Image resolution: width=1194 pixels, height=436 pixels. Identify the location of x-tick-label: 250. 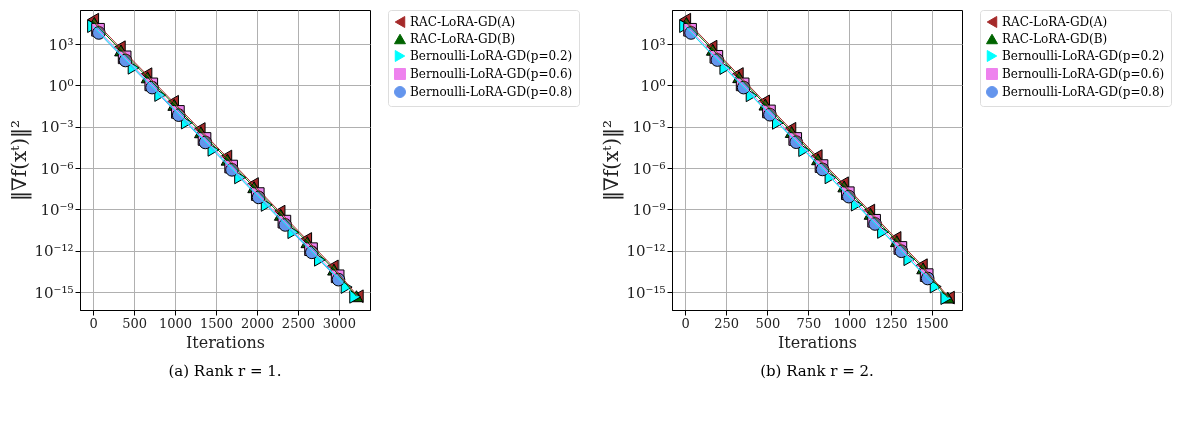
(727, 323).